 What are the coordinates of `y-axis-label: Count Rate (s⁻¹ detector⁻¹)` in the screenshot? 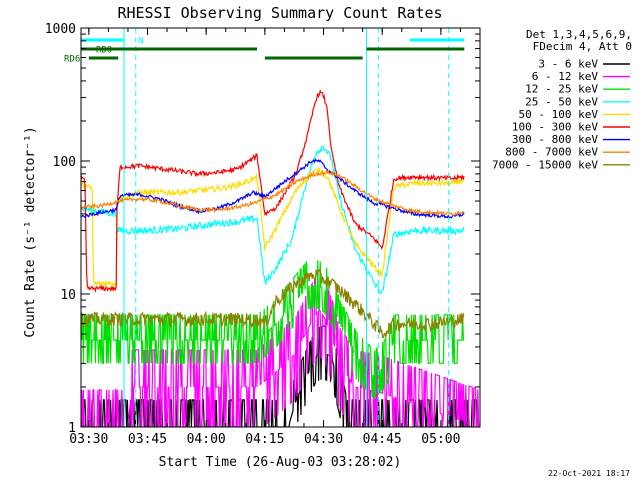 It's located at (30, 231).